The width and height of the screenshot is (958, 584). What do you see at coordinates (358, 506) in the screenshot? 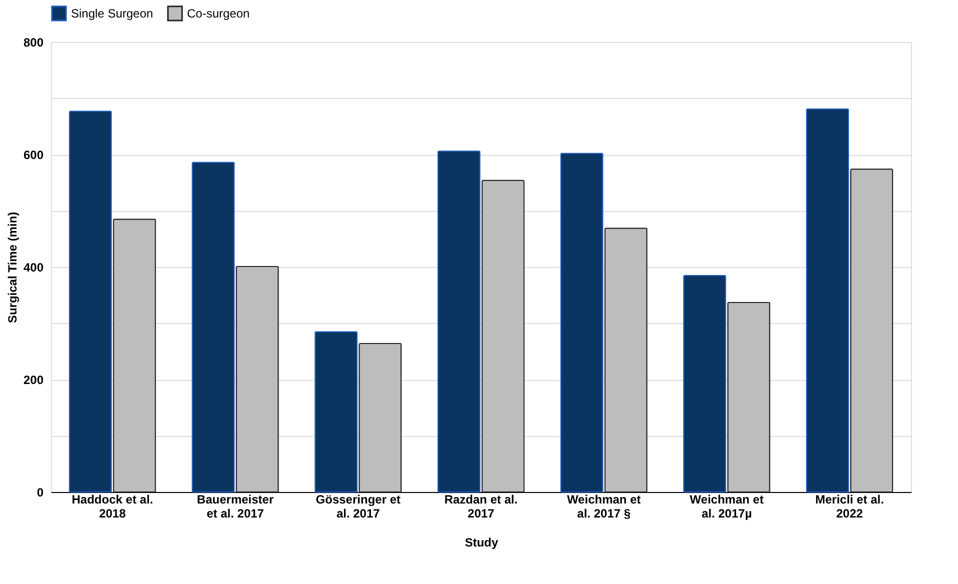
I see `x-tick-label: Gösseringer et al. 2017` at bounding box center [358, 506].